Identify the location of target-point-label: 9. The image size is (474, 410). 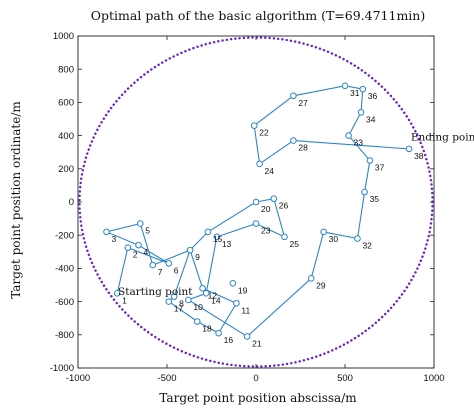
(197, 257).